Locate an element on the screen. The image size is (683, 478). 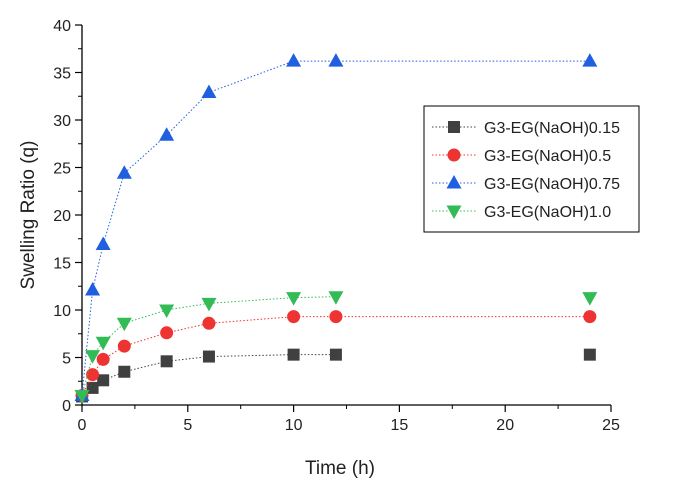
legend-label: G3-EG(NaOH)0.5 is located at coordinates (547, 156).